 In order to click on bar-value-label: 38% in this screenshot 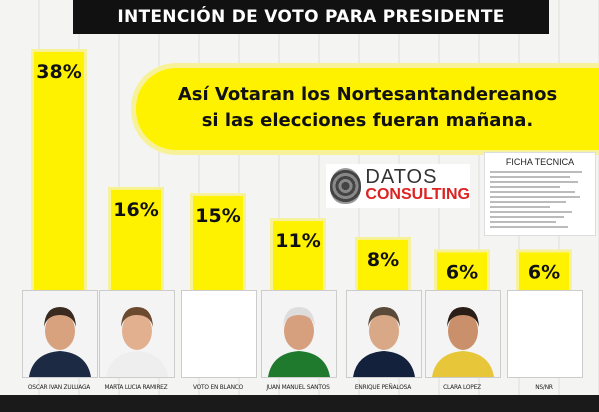, I will do `click(58, 72)`.